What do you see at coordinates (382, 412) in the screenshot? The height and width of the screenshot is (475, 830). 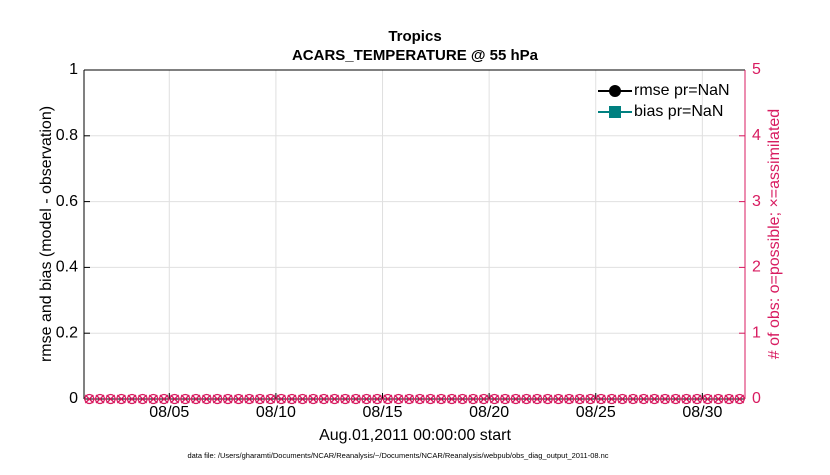 I see `x-tick-label: 08/15` at bounding box center [382, 412].